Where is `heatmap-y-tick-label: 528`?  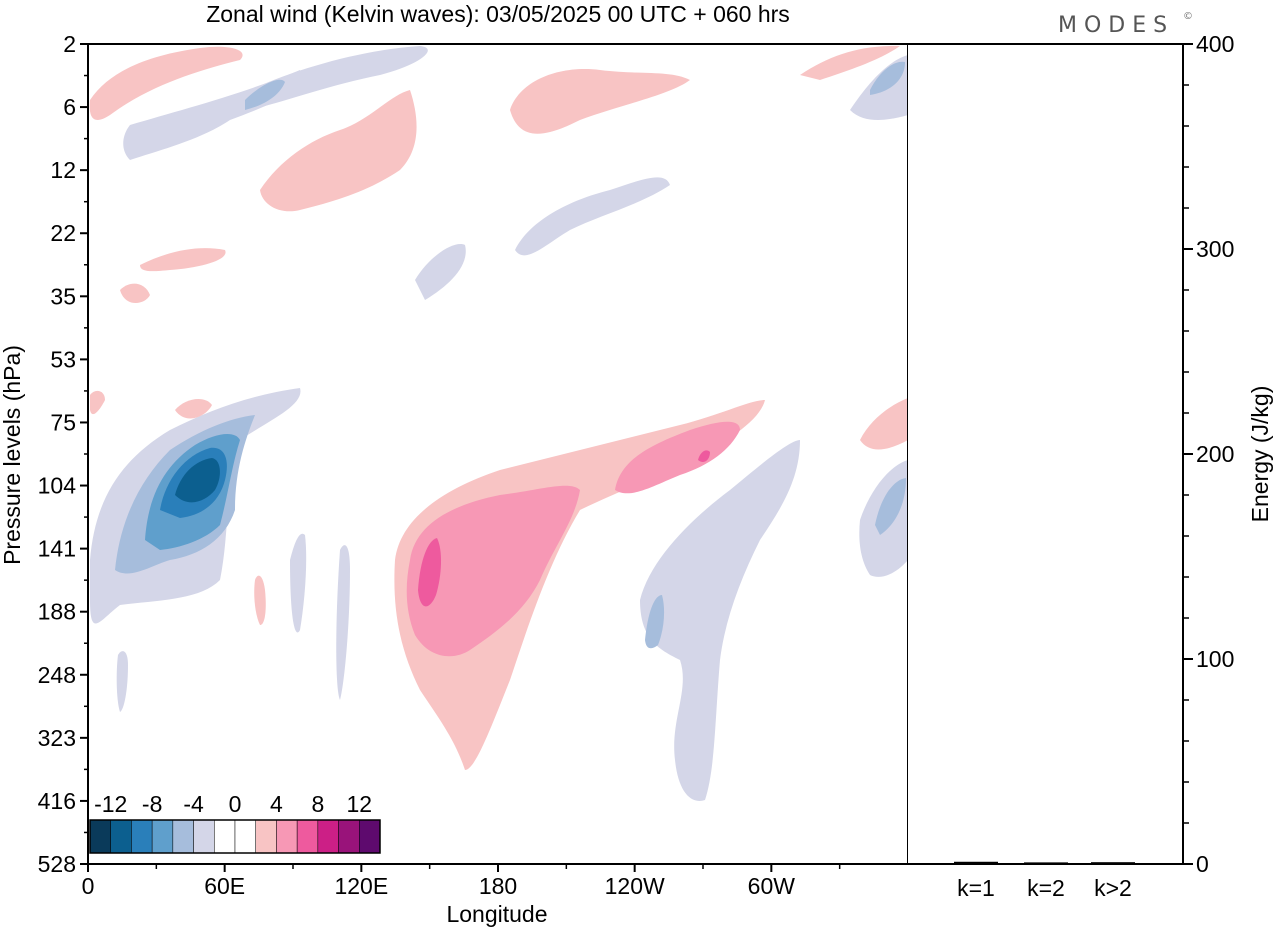 heatmap-y-tick-label: 528 is located at coordinates (57, 864).